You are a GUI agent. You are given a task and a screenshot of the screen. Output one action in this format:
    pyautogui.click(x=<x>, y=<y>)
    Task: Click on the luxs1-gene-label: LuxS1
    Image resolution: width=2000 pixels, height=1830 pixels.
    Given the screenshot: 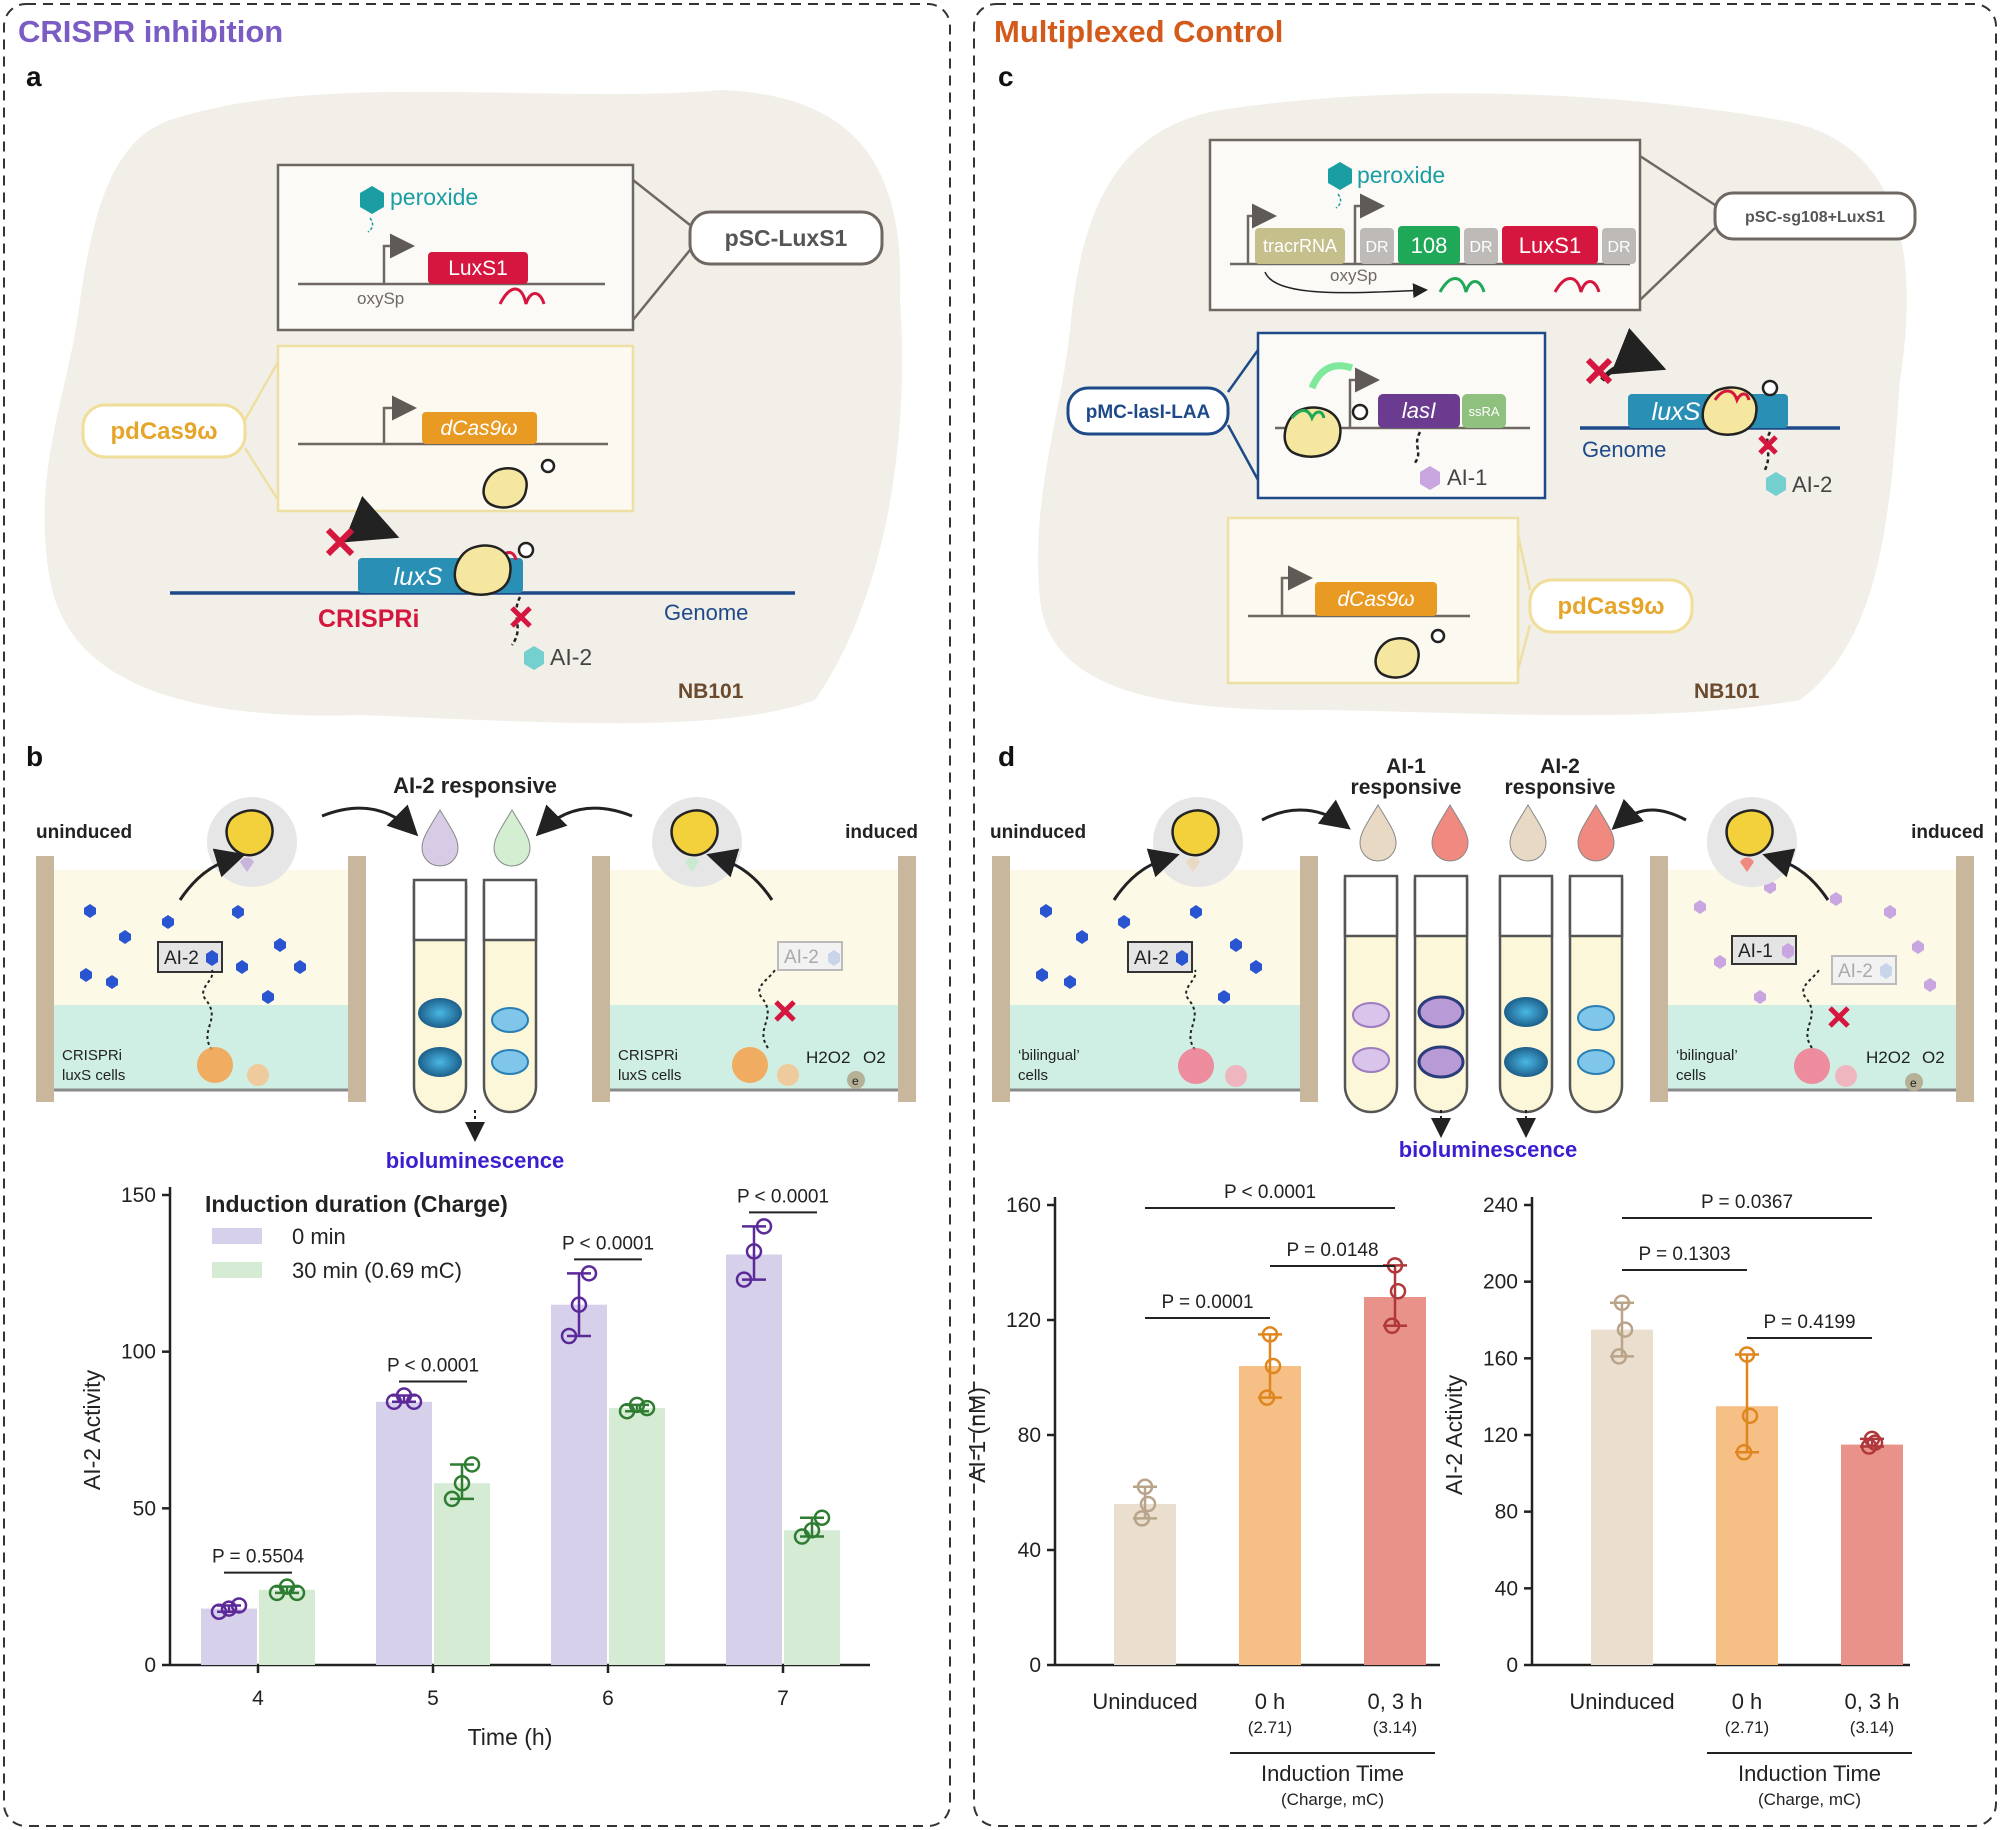 What is the action you would take?
    pyautogui.click(x=478, y=268)
    